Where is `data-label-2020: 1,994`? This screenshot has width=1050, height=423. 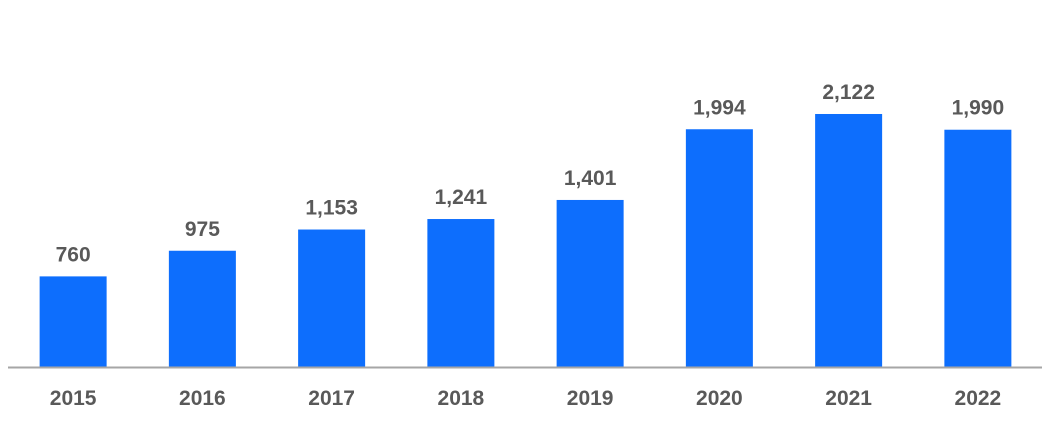 data-label-2020: 1,994 is located at coordinates (719, 107).